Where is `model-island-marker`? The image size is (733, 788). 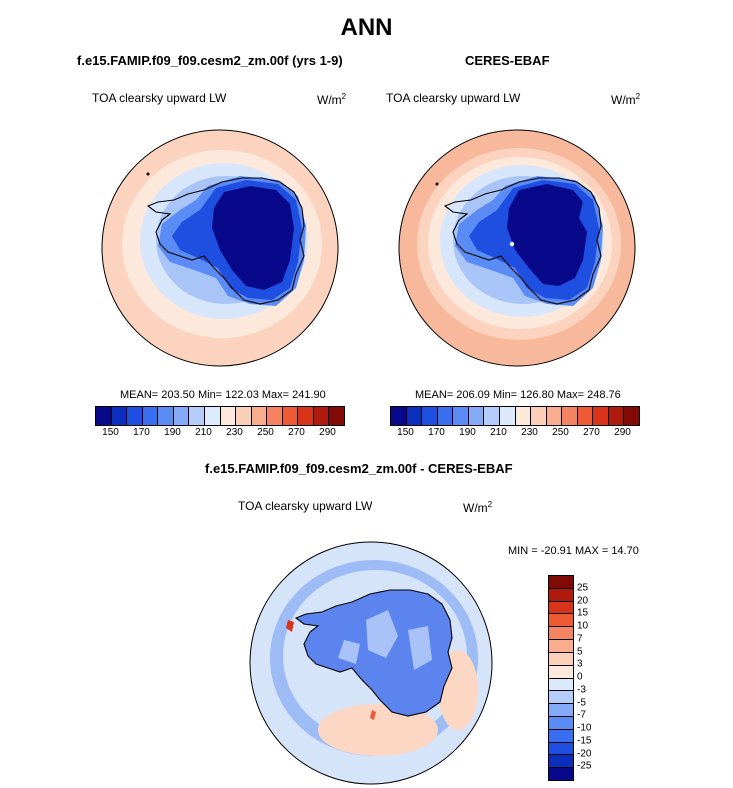
model-island-marker is located at coordinates (148, 174).